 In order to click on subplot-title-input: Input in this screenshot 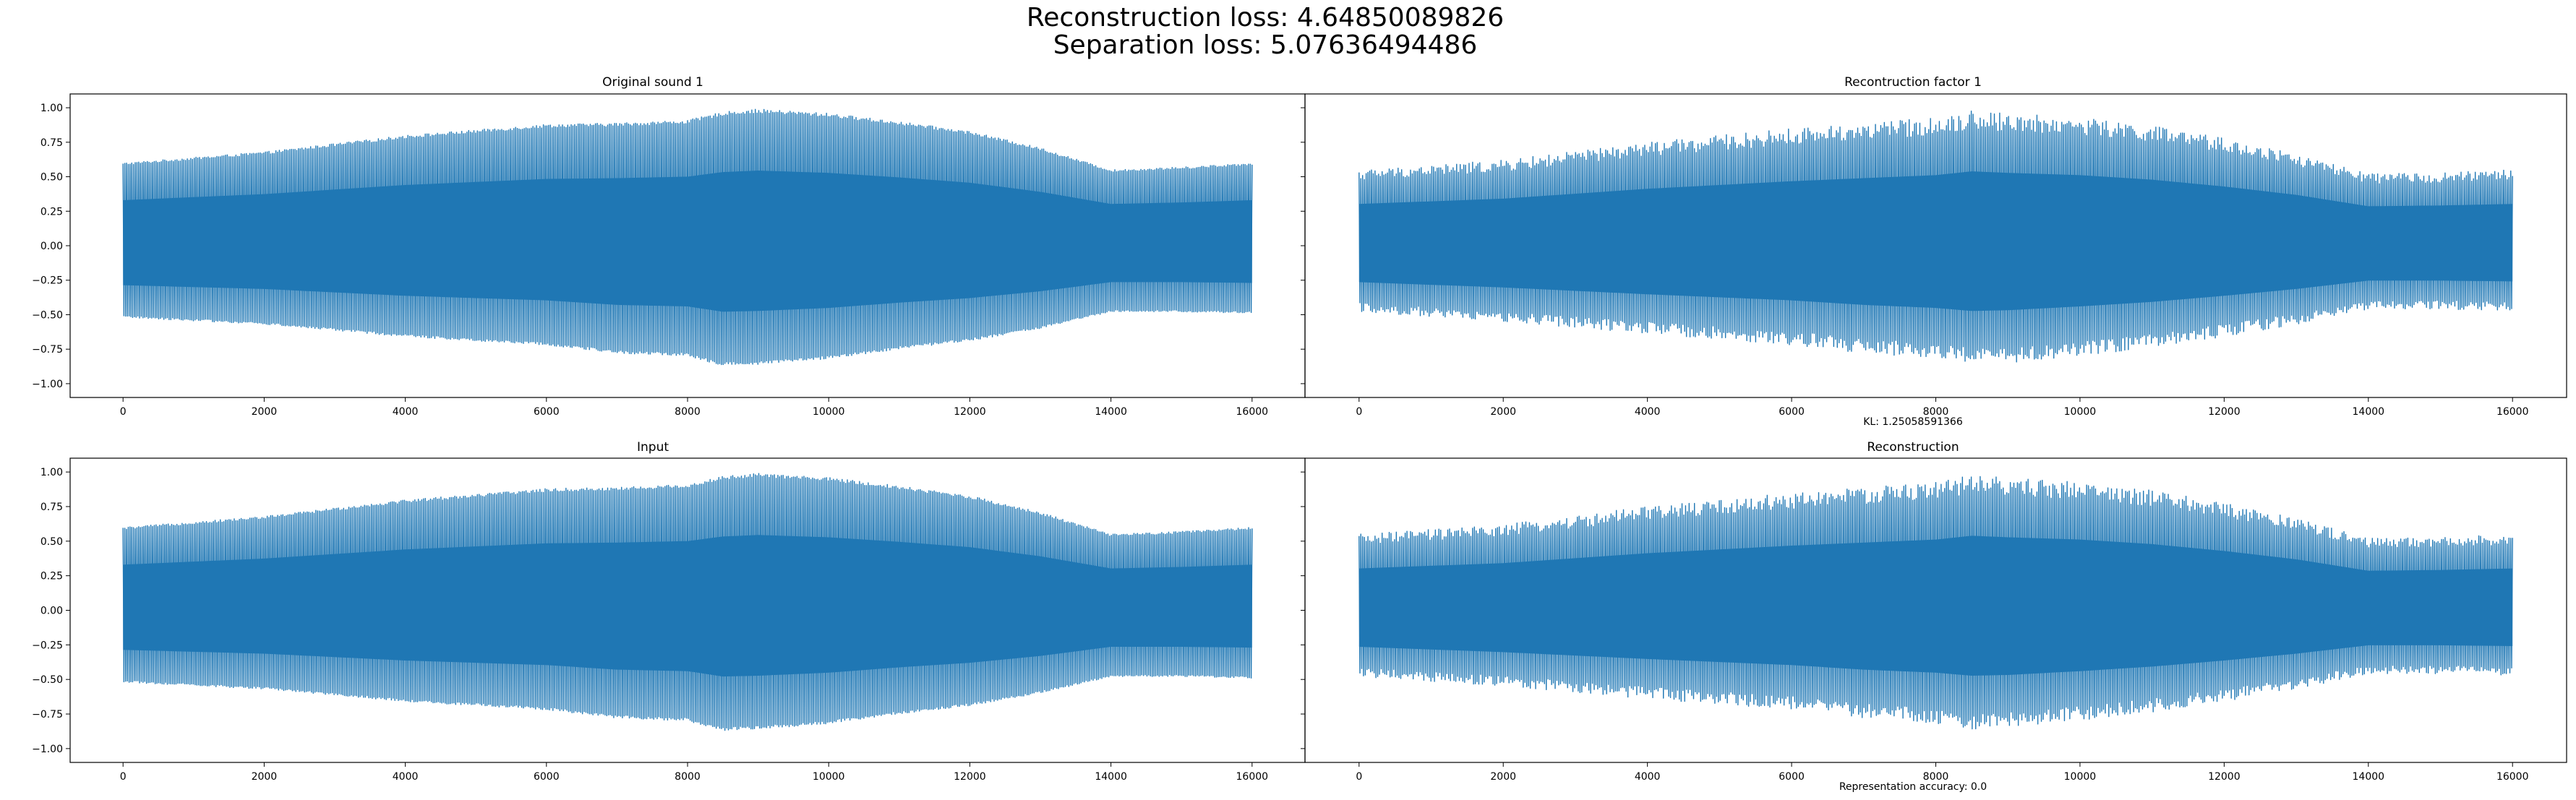, I will do `click(653, 447)`.